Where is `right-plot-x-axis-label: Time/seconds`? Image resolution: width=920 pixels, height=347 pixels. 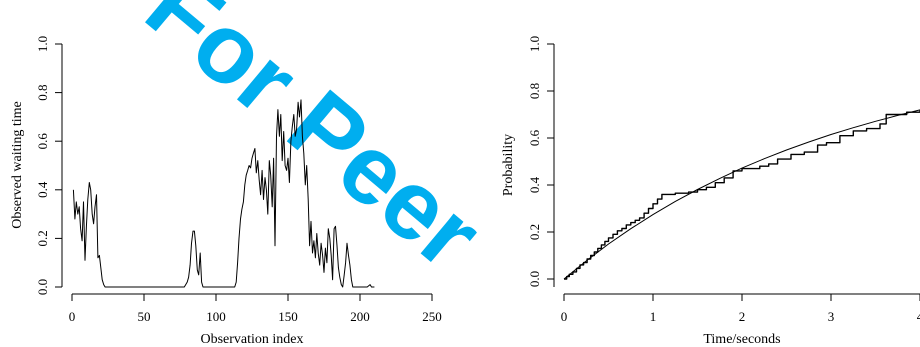
right-plot-x-axis-label: Time/seconds is located at coordinates (741, 339).